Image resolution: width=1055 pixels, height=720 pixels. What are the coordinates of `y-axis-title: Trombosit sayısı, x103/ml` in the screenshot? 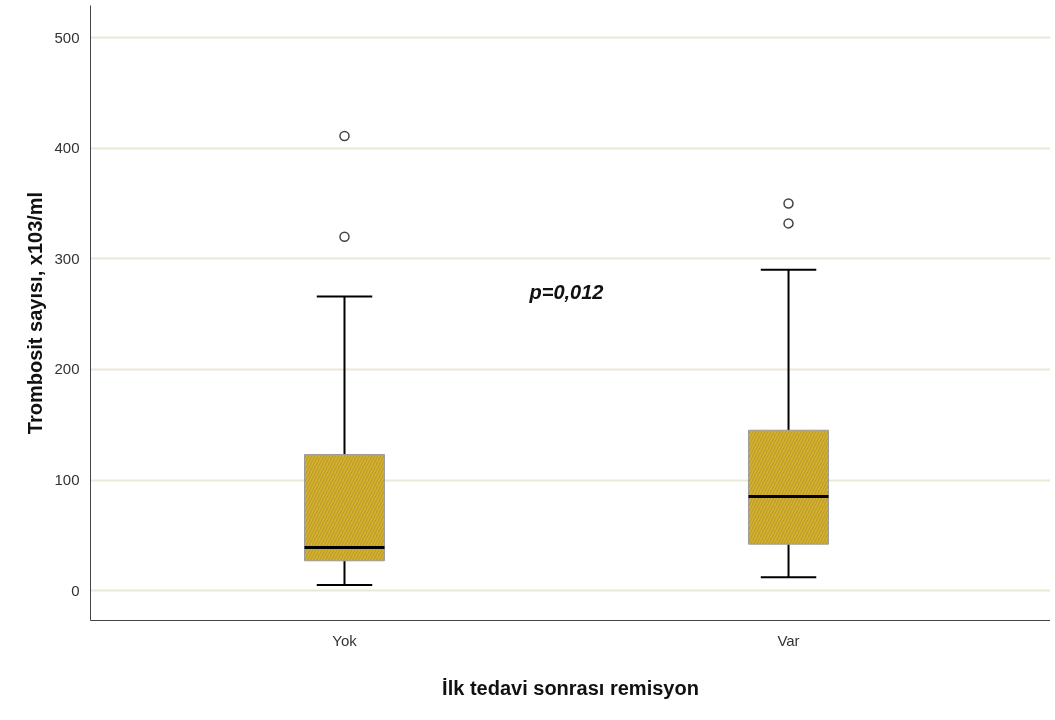 It's located at (35, 313).